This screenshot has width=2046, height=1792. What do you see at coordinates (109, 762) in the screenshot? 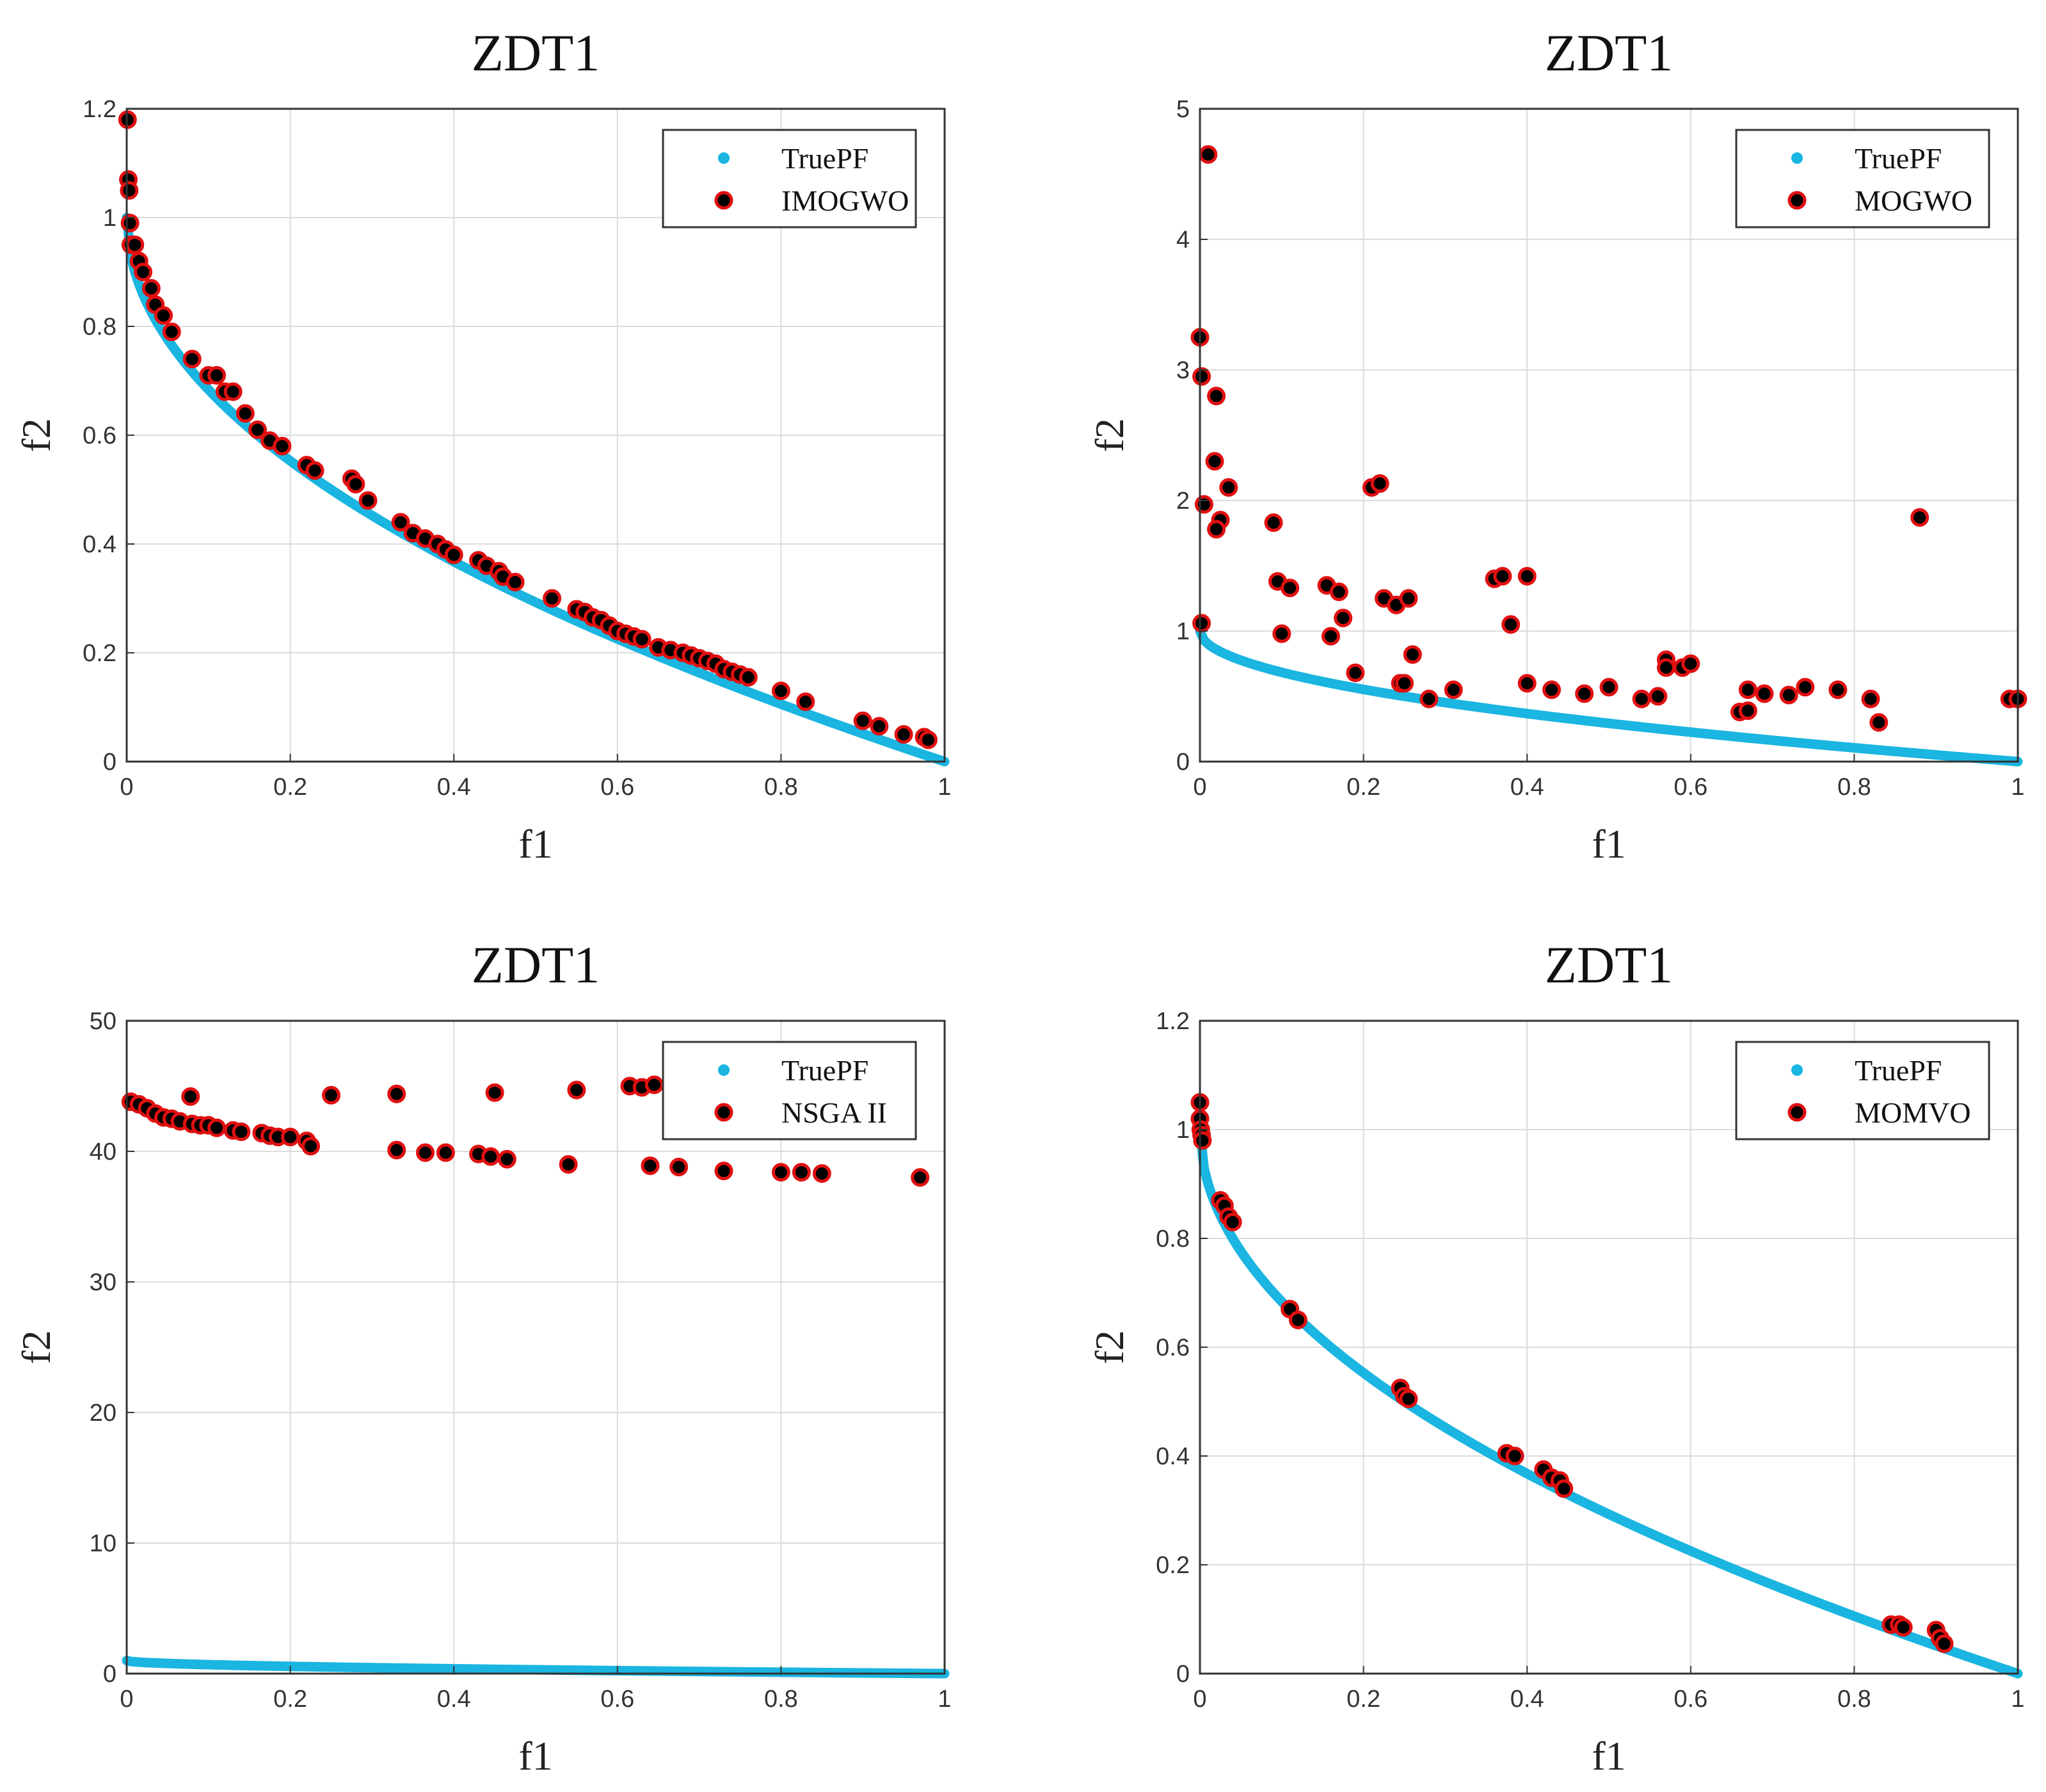
I see `y-tick-label: 0` at bounding box center [109, 762].